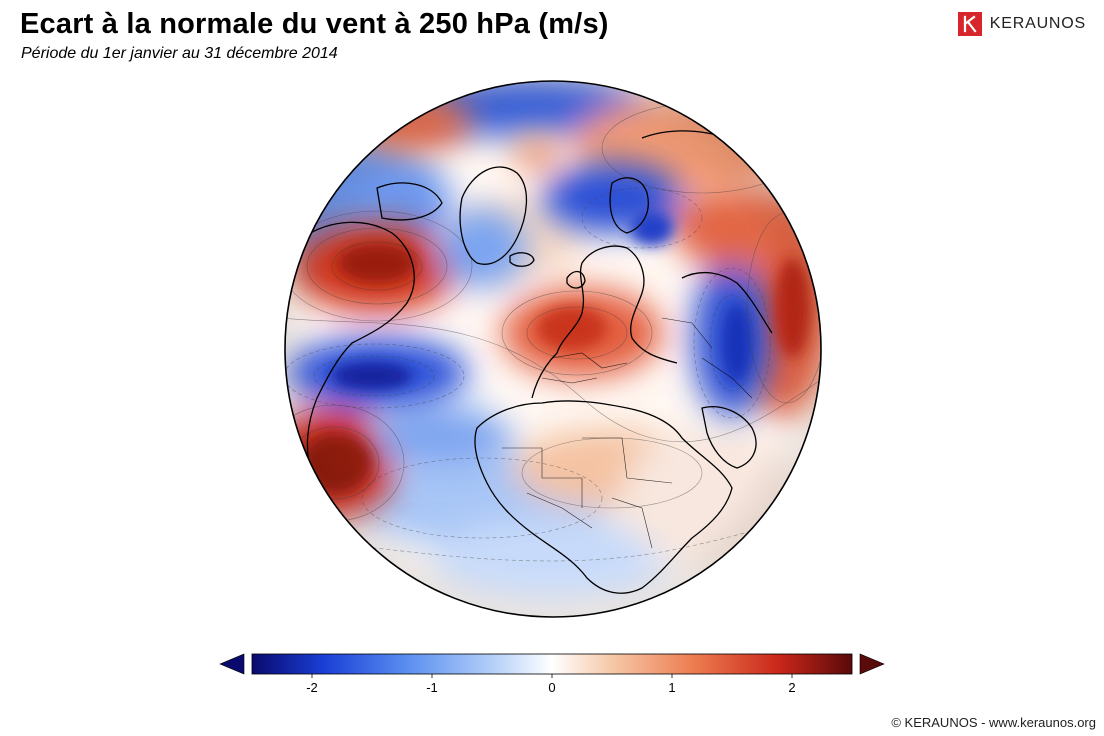 This screenshot has width=1104, height=736. Describe the element at coordinates (792, 687) in the screenshot. I see `colorbar-tick-label: 2` at that location.